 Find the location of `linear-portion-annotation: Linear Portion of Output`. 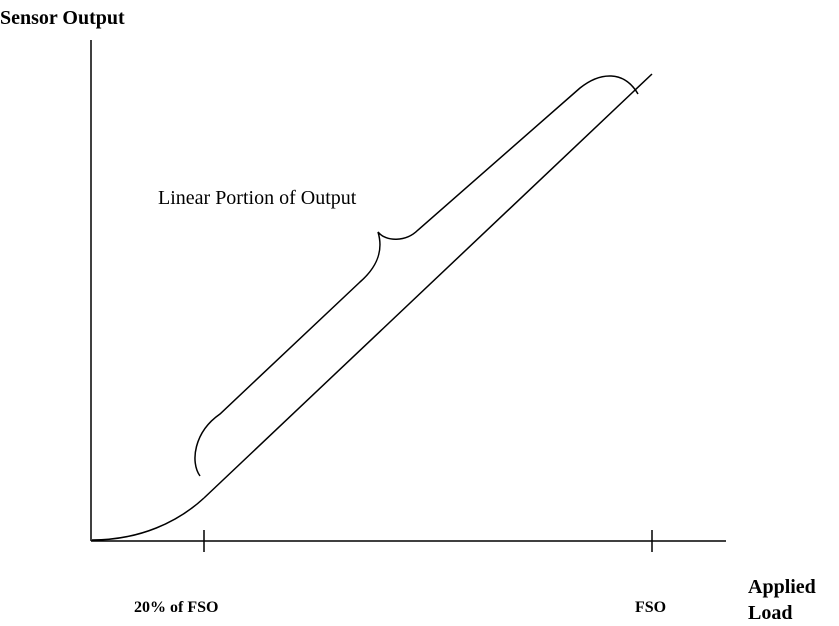

linear-portion-annotation: Linear Portion of Output is located at coordinates (257, 198).